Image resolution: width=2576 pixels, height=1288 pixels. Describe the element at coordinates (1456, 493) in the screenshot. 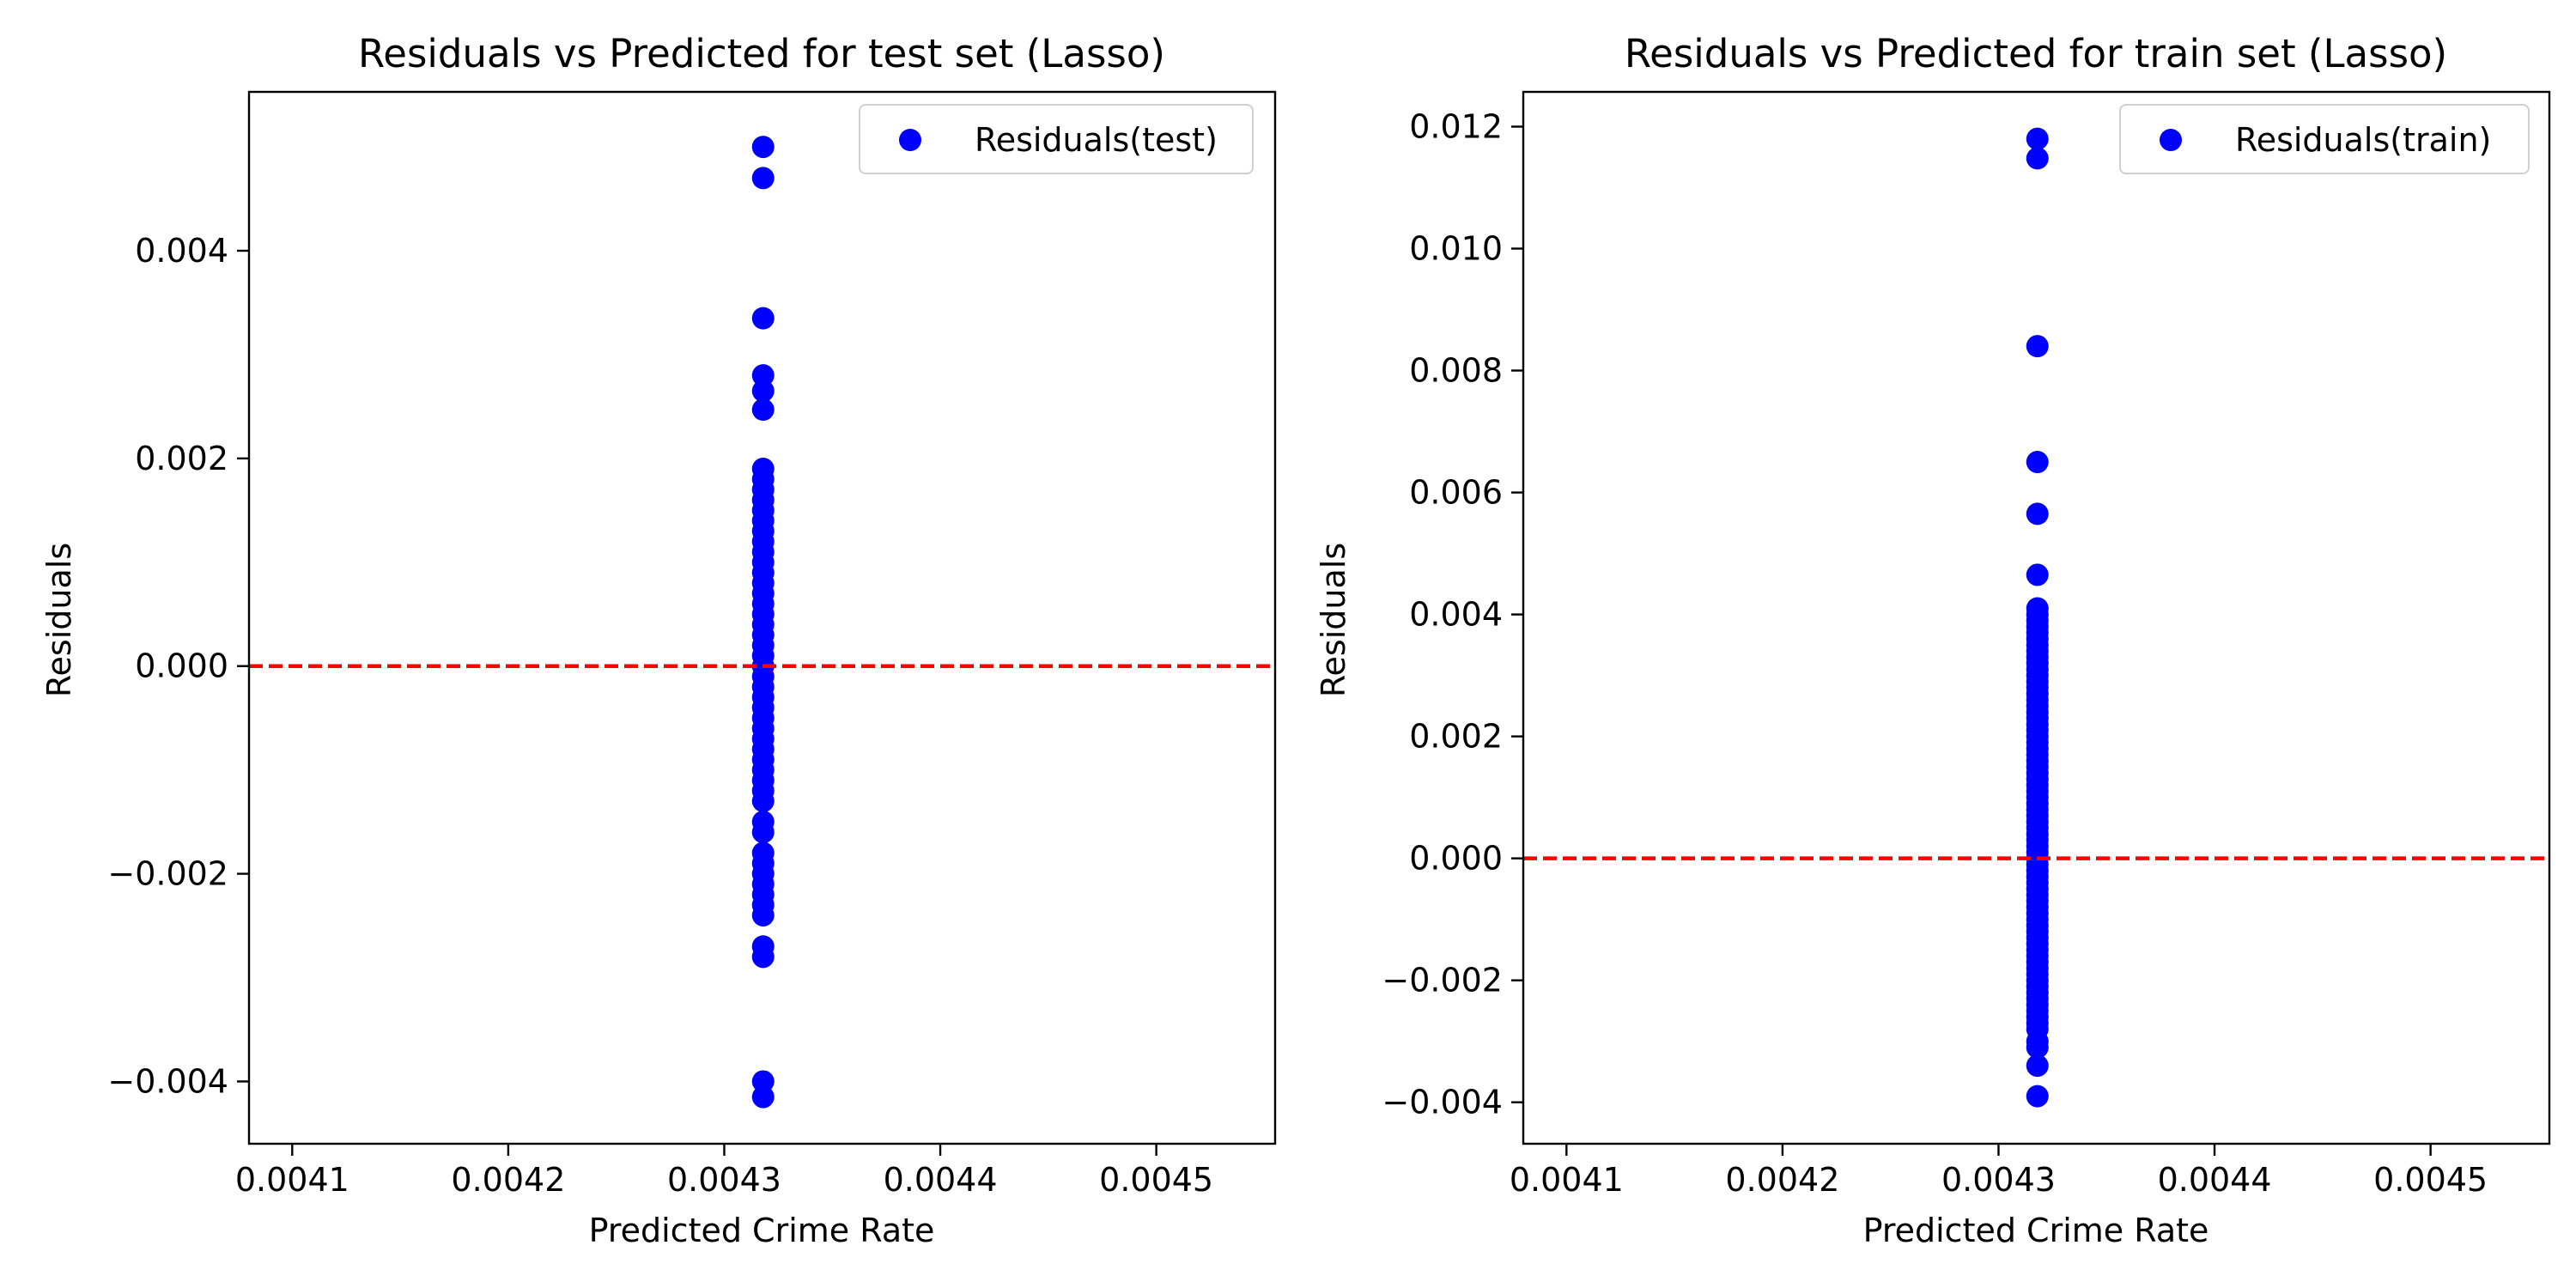

I see `y-tick-label: 0.006` at that location.